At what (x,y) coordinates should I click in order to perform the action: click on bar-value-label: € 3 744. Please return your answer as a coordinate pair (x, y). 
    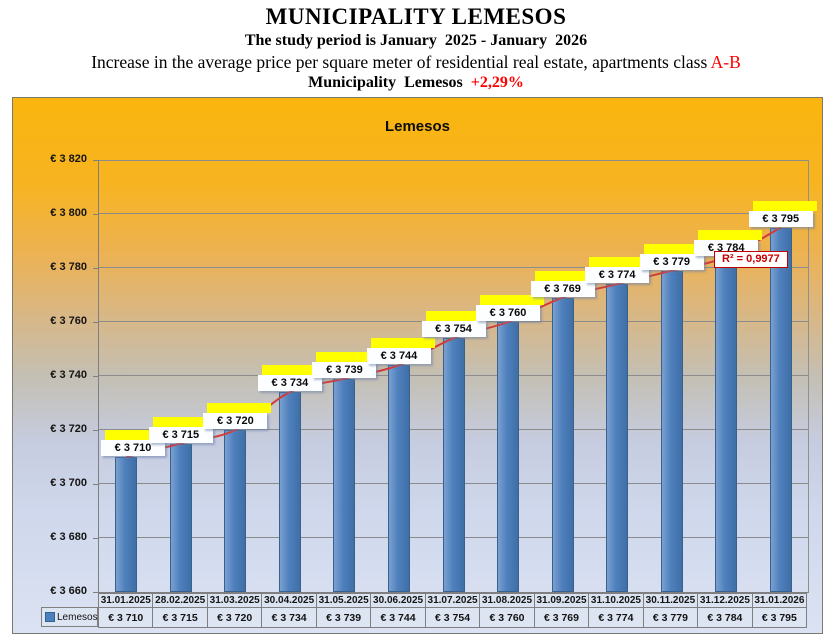
    Looking at the image, I should click on (400, 351).